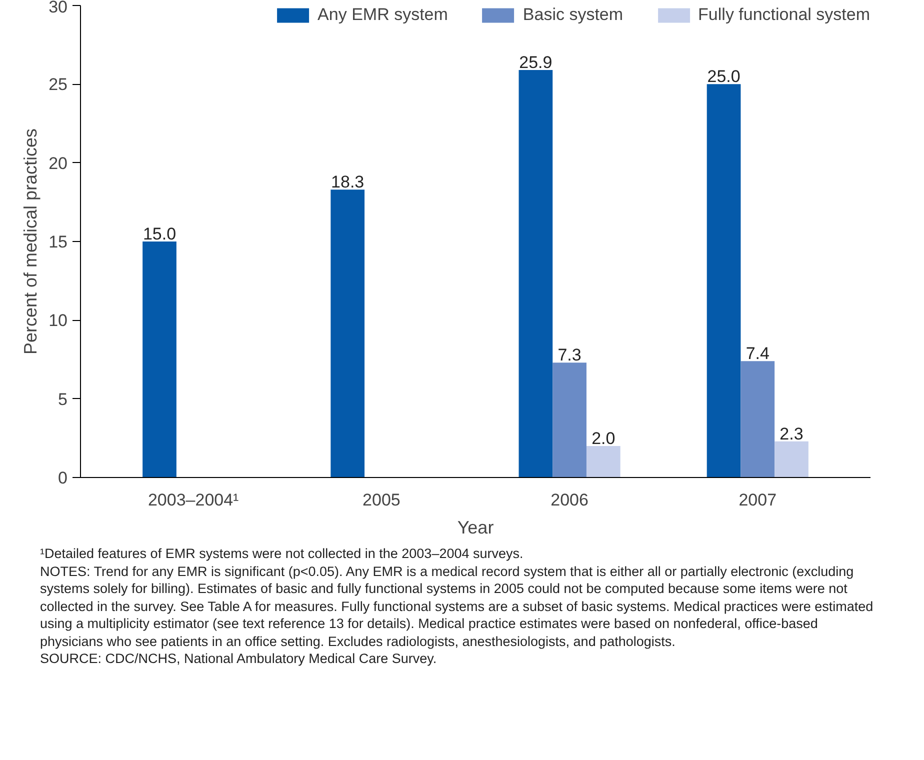 The image size is (924, 760). What do you see at coordinates (58, 163) in the screenshot?
I see `y-tick-label: 20` at bounding box center [58, 163].